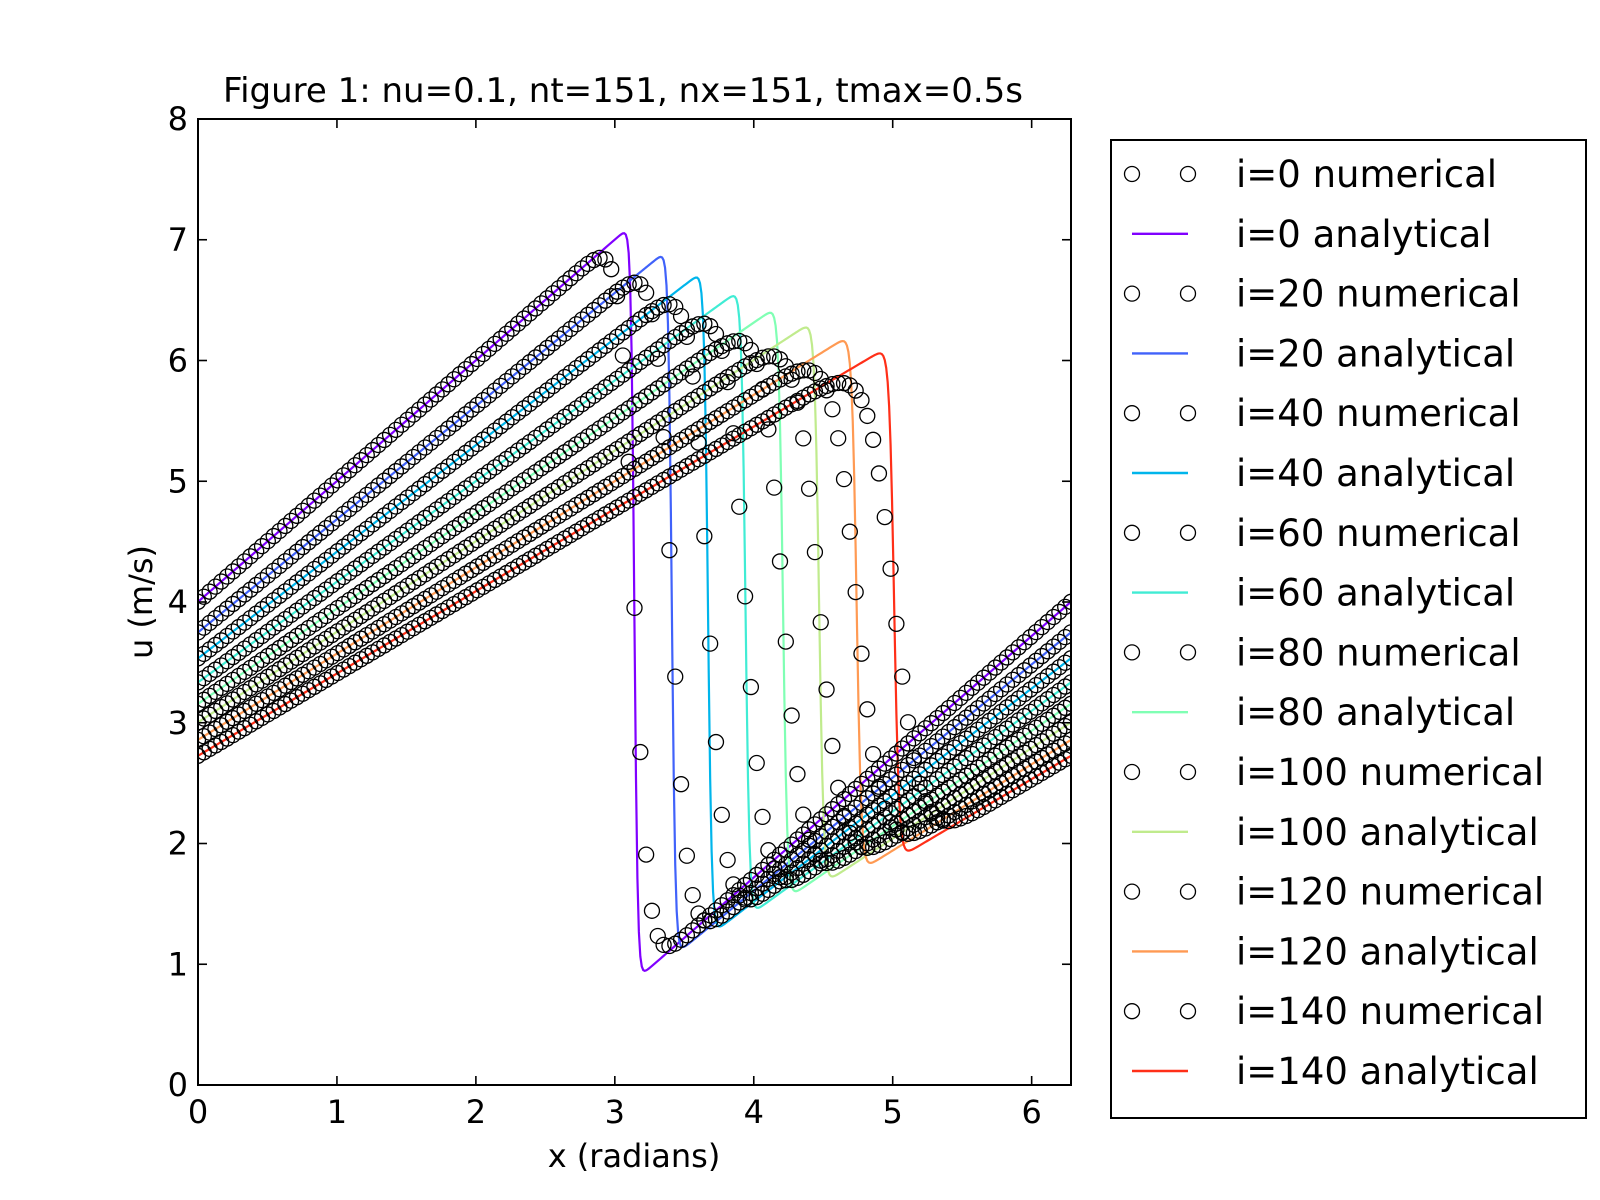 This screenshot has width=1600, height=1200. Describe the element at coordinates (1031, 1112) in the screenshot. I see `x-tick-label: 6` at that location.